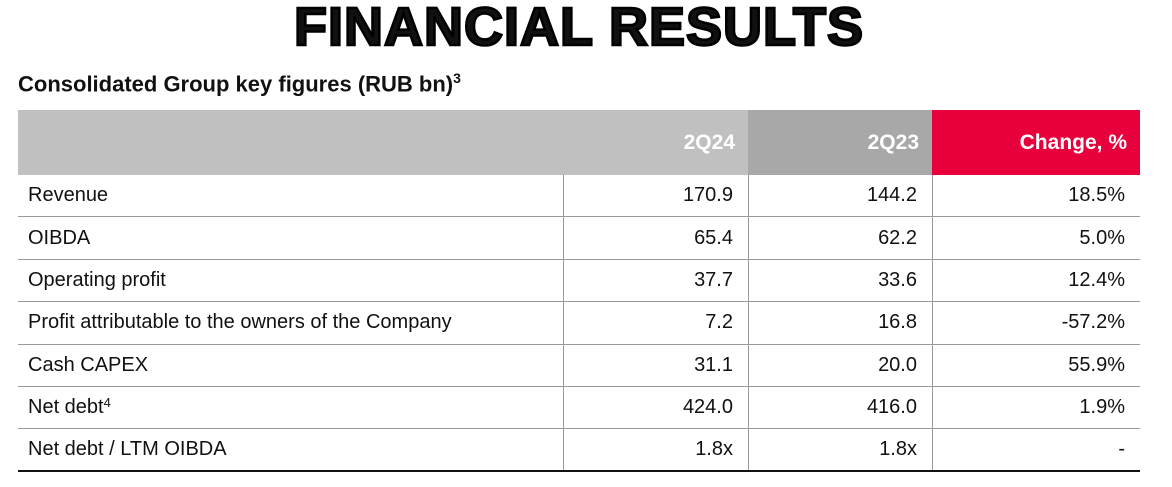 Image resolution: width=1172 pixels, height=487 pixels. What do you see at coordinates (1036, 196) in the screenshot?
I see `table-cell: 18.5%` at bounding box center [1036, 196].